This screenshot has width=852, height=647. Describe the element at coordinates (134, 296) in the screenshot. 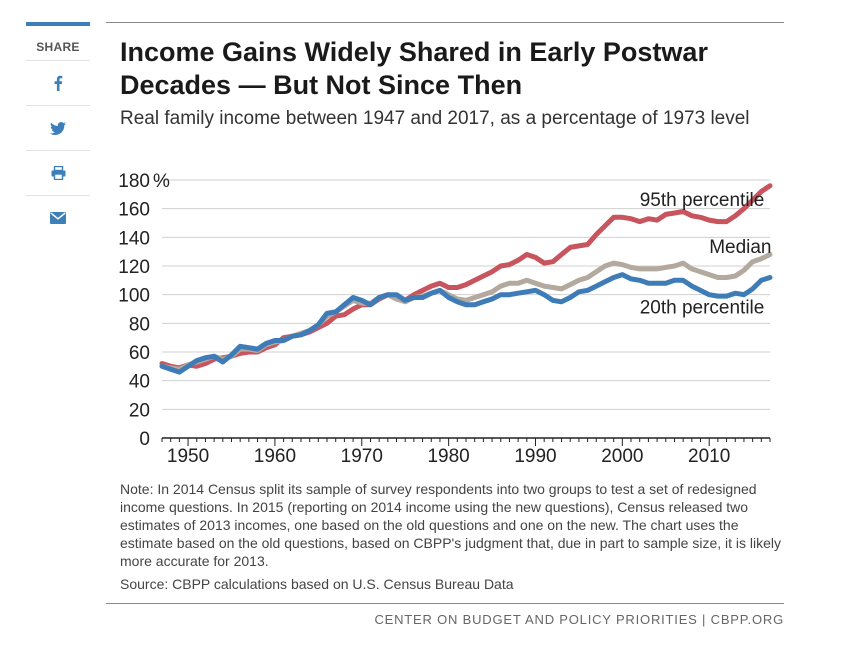

I see `y-tick-label-100: 100` at that location.